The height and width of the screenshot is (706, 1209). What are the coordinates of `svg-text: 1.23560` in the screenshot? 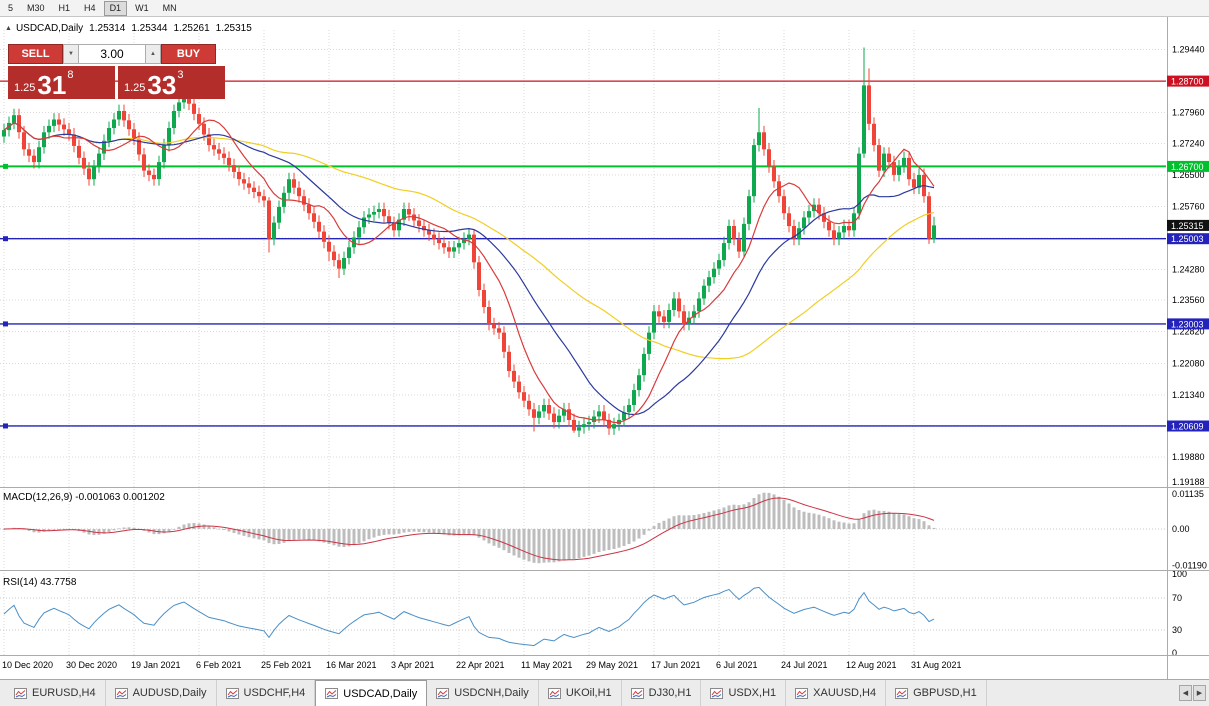 It's located at (1188, 300).